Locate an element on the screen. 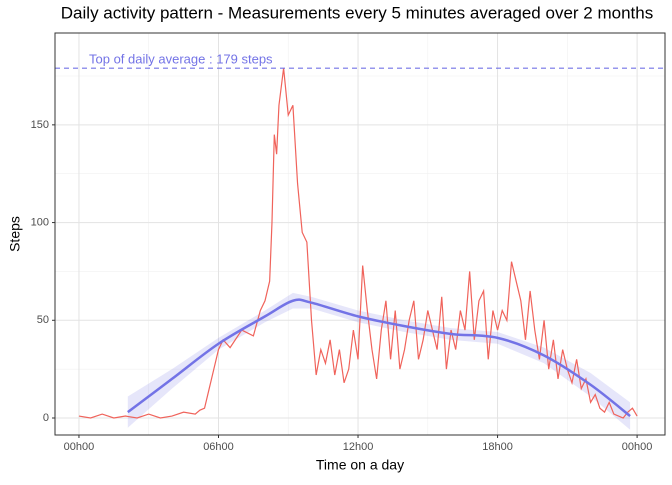  y-tick-label: 50 is located at coordinates (43, 320).